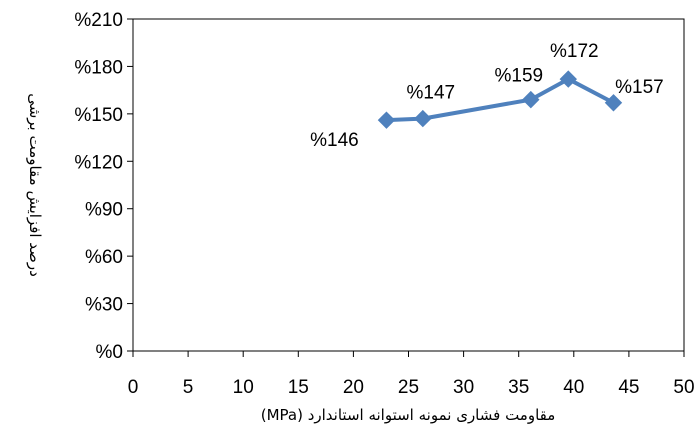 This screenshot has height=439, width=697. I want to click on data-labels: %146 %147 %159 %172 %157, so click(487, 96).